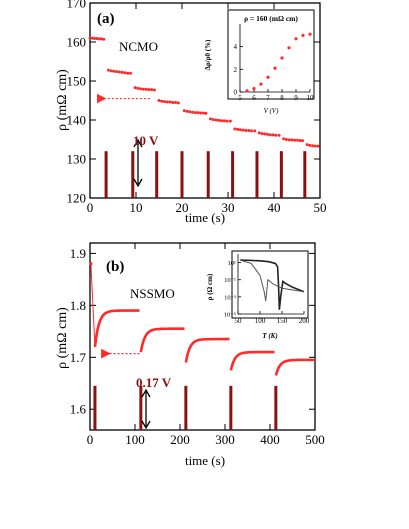 This screenshot has height=529, width=409. I want to click on x-tick-label: 20, so click(182, 207).